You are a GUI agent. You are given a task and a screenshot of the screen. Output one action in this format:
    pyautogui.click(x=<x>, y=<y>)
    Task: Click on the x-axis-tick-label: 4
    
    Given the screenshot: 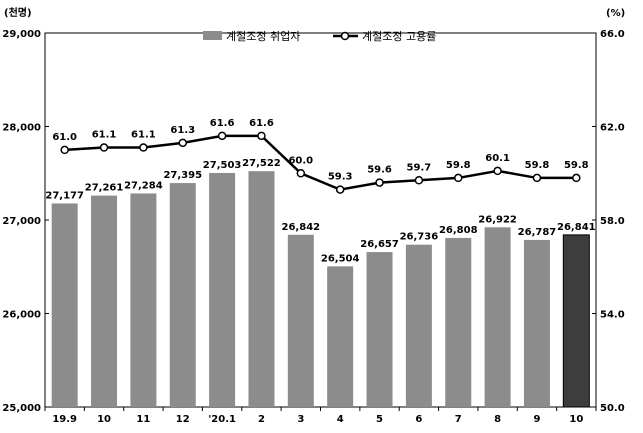 What is the action you would take?
    pyautogui.click(x=340, y=419)
    